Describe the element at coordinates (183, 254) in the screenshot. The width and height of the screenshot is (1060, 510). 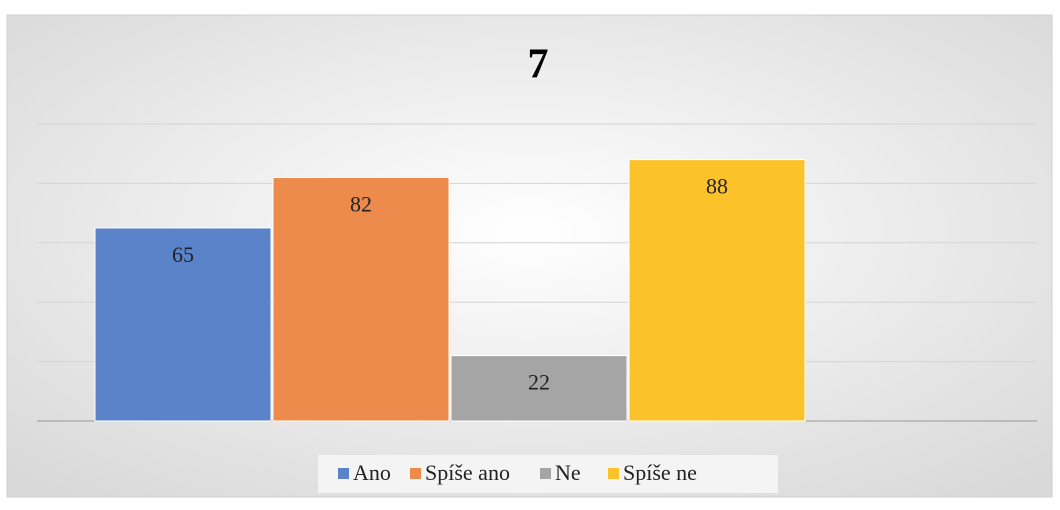
I see `data-label: 65` at that location.